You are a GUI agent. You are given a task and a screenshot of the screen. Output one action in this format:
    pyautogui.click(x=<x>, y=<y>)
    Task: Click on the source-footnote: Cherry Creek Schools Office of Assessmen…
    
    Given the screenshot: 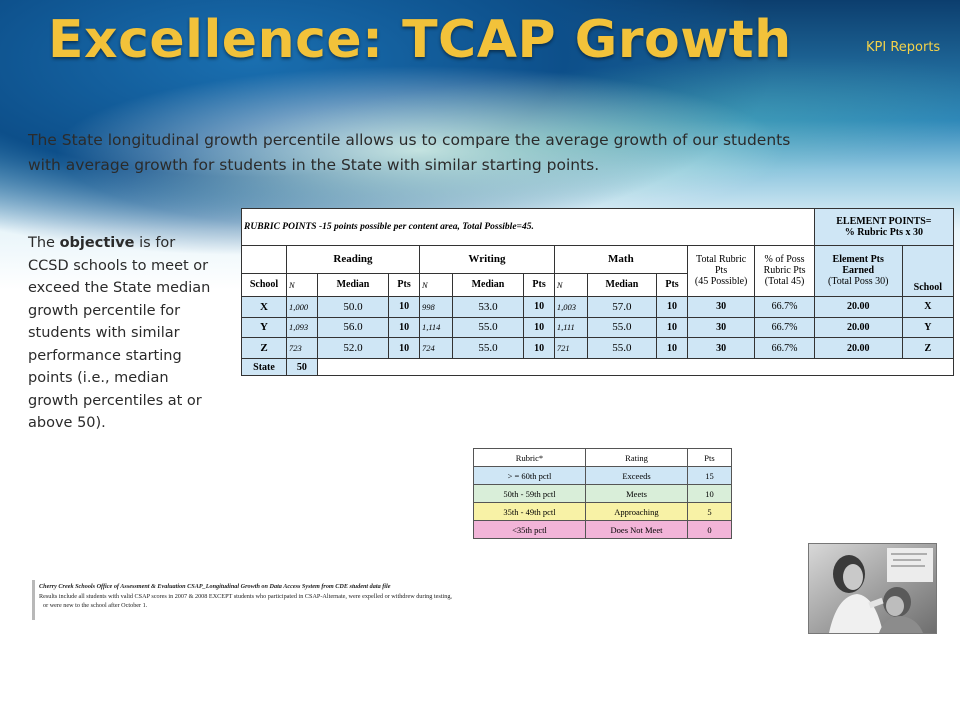 What is the action you would take?
    pyautogui.click(x=318, y=600)
    